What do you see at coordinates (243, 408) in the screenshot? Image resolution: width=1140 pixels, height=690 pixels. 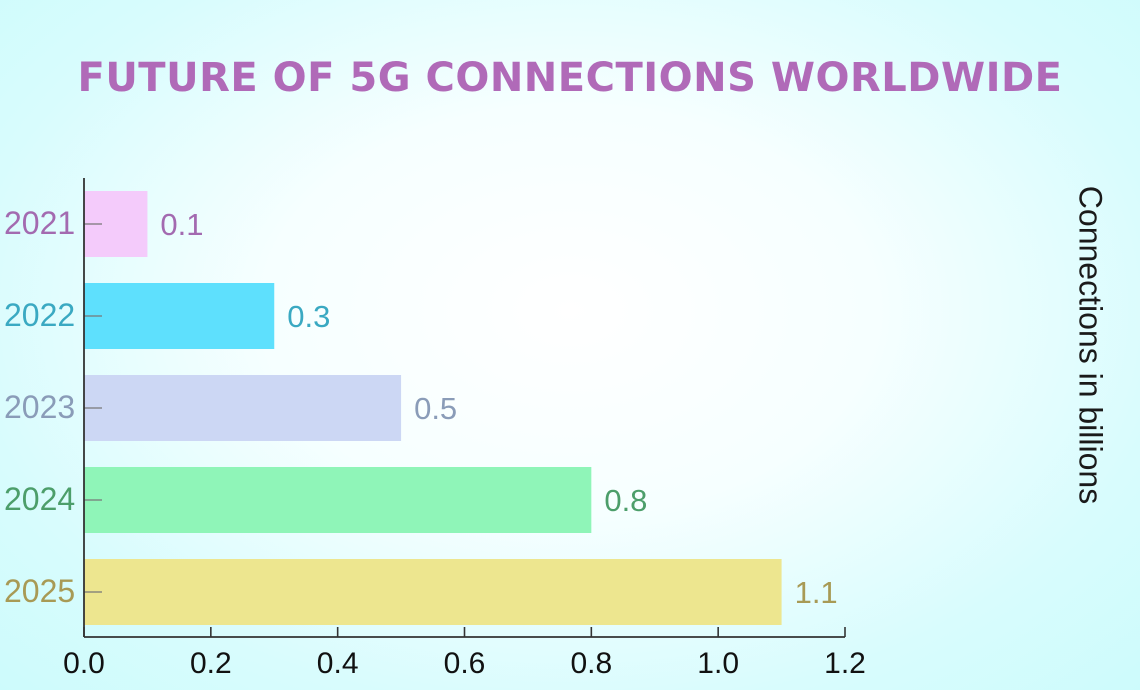 I see `bar-2023` at bounding box center [243, 408].